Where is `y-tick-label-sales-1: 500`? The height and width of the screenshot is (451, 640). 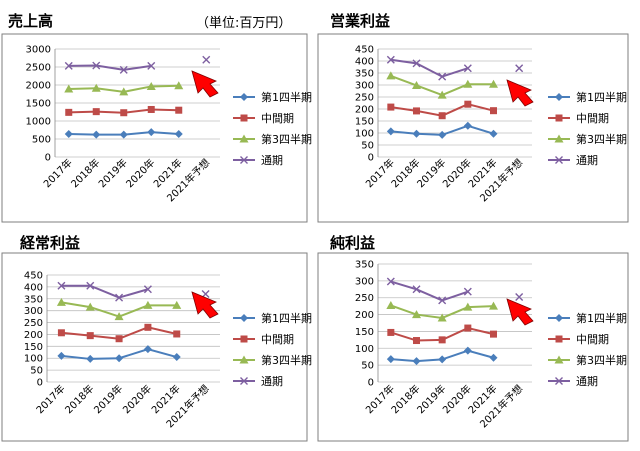 y-tick-label-sales-1: 500 is located at coordinates (41, 140).